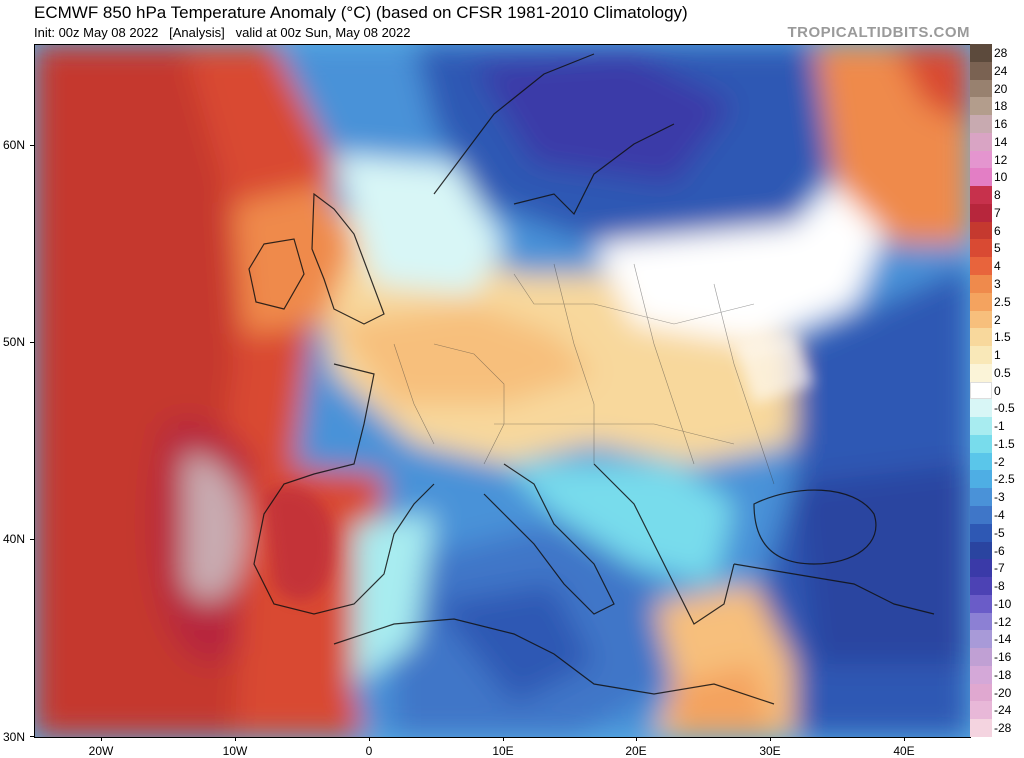 This screenshot has width=1024, height=758. Describe the element at coordinates (999, 426) in the screenshot. I see `colorbar-label: -1` at that location.